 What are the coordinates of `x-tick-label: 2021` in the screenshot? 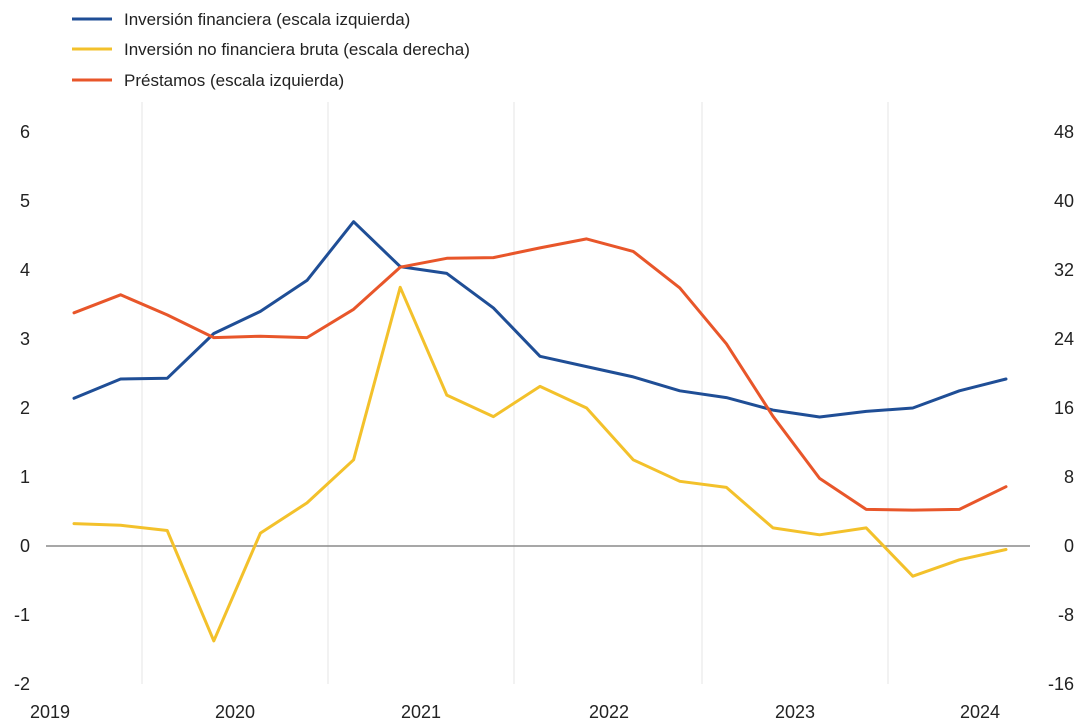 It's located at (421, 712).